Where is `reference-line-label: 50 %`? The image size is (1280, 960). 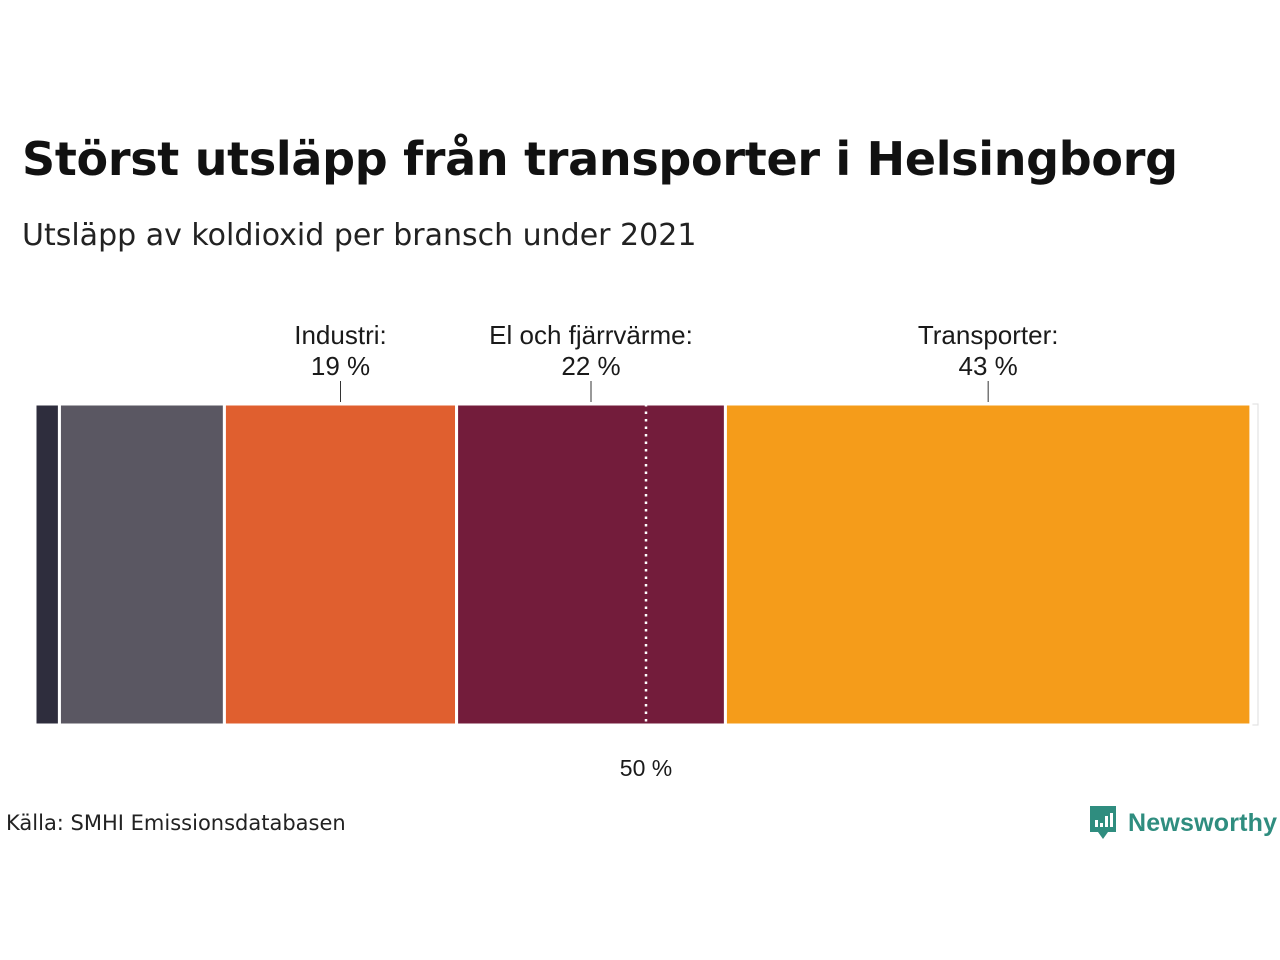 reference-line-label: 50 % is located at coordinates (646, 768).